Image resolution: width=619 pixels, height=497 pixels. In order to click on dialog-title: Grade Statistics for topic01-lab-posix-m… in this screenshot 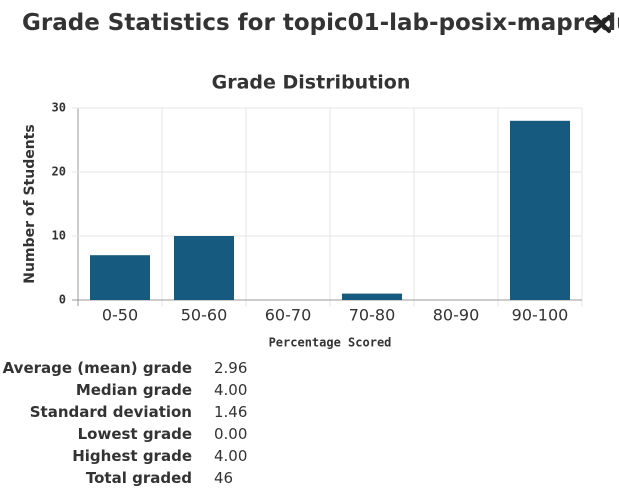, I will do `click(320, 23)`.